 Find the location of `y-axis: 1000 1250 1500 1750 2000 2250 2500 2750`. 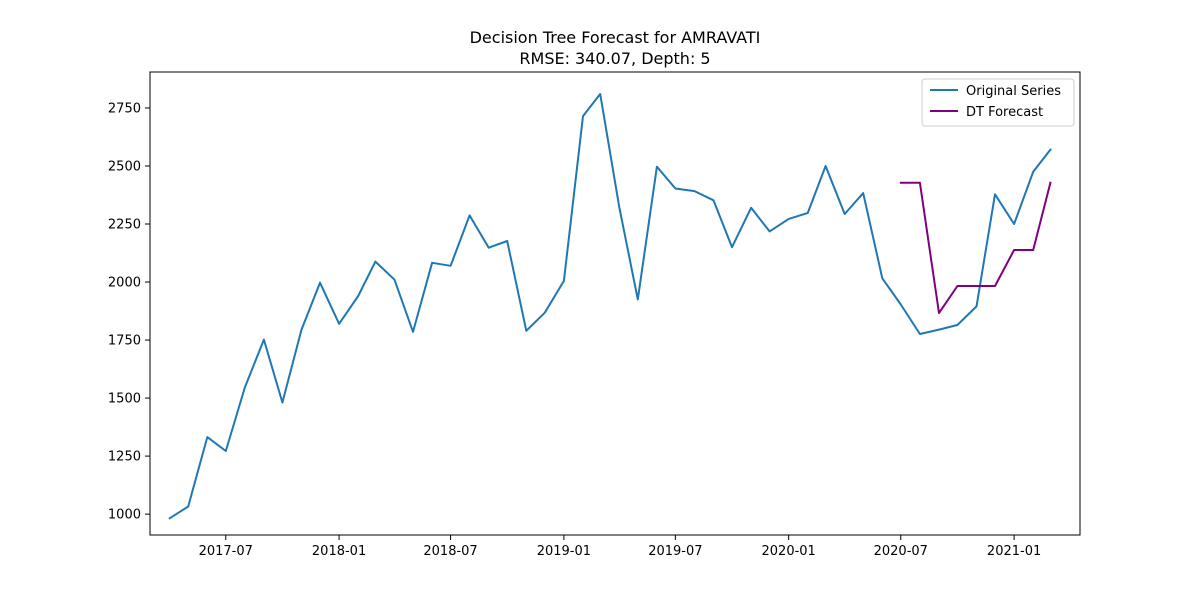

y-axis: 1000 1250 1500 1750 2000 2250 2500 2750 is located at coordinates (129, 312).